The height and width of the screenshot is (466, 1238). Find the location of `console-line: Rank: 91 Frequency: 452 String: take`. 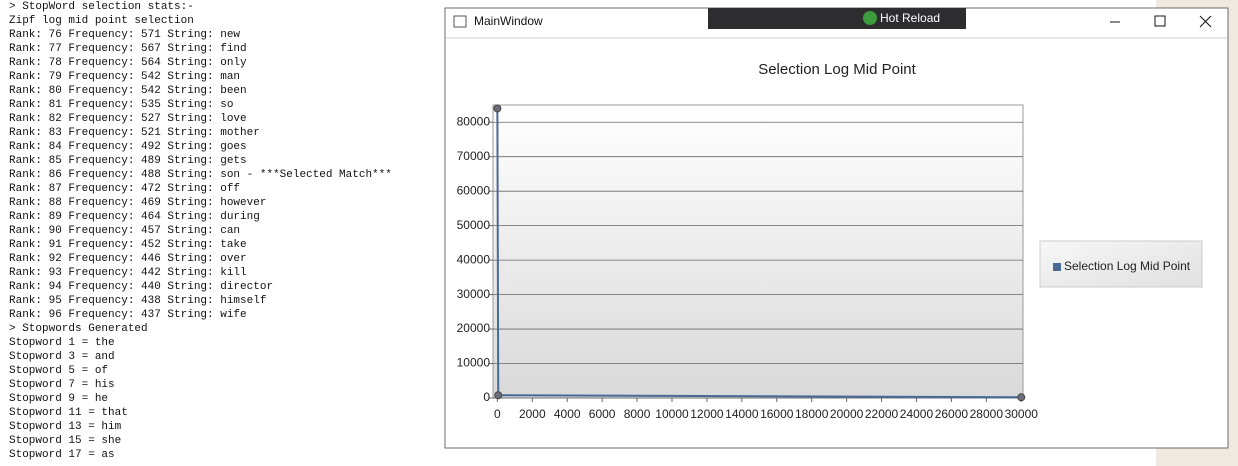

console-line: Rank: 91 Frequency: 452 String: take is located at coordinates (128, 245).